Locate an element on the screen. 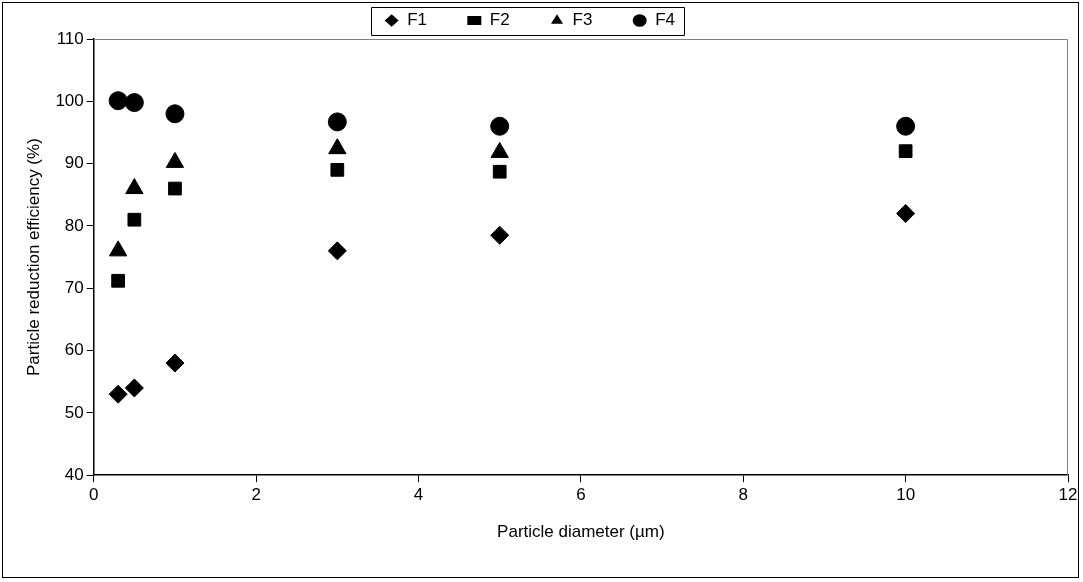  legend-label: F4 is located at coordinates (679, 20).